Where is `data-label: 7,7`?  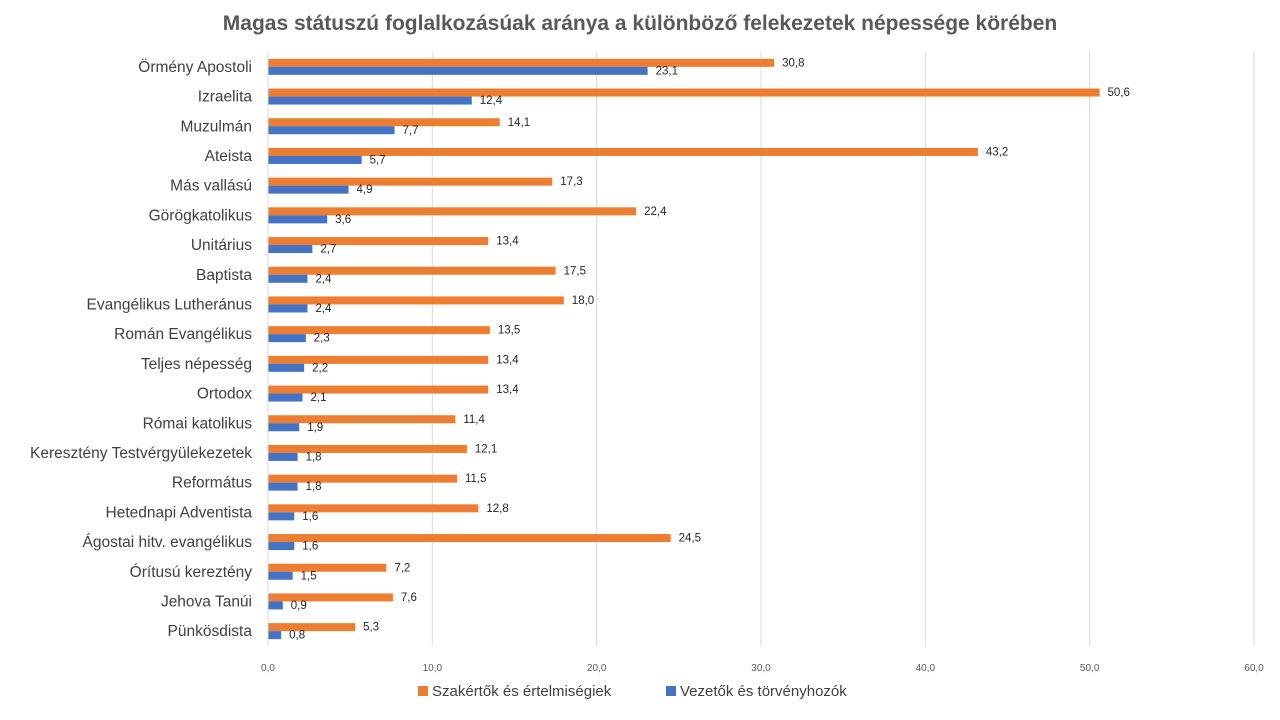
data-label: 7,7 is located at coordinates (411, 131).